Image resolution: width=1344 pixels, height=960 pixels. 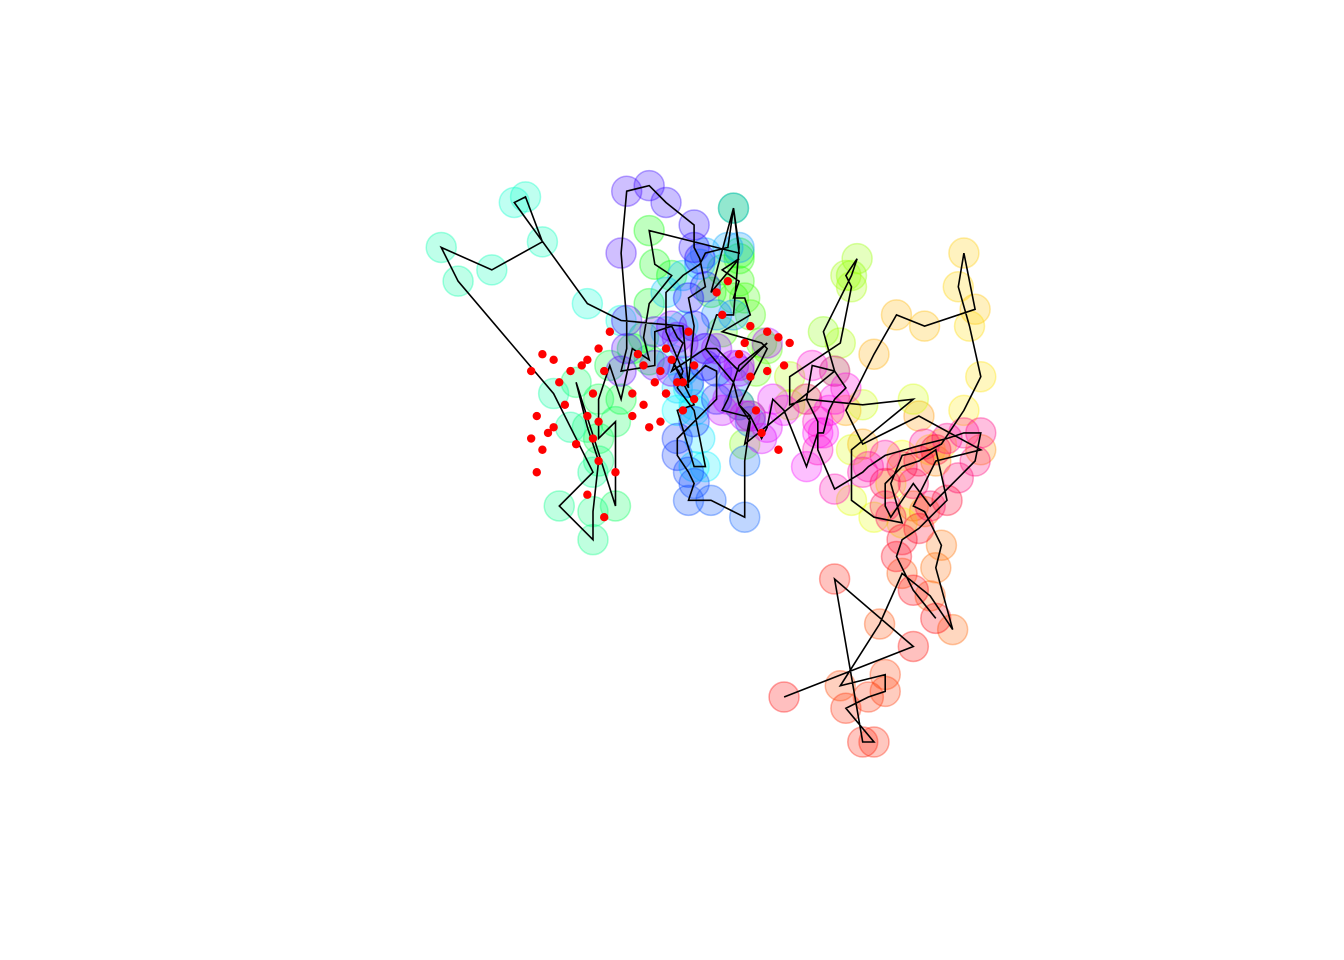 I want to click on highlight-point-layer, so click(x=660, y=399).